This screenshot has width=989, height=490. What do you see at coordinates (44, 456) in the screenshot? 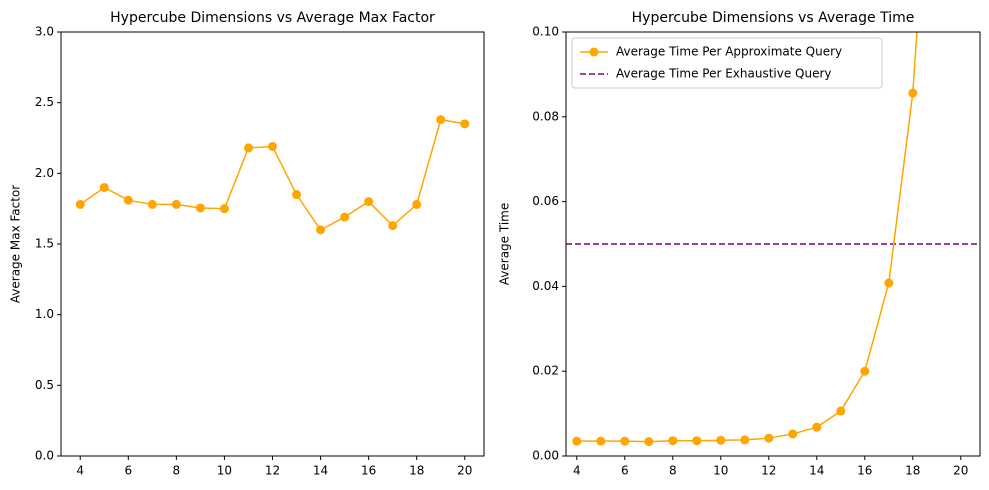
I see `y-tick-label: 0.0` at bounding box center [44, 456].